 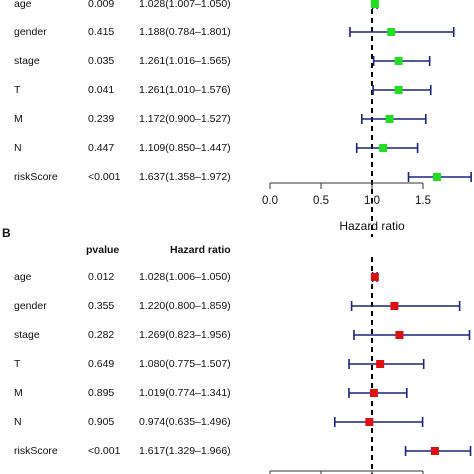 I want to click on hr-ci-text: 1.172(0.900–1.527), so click(x=185, y=119).